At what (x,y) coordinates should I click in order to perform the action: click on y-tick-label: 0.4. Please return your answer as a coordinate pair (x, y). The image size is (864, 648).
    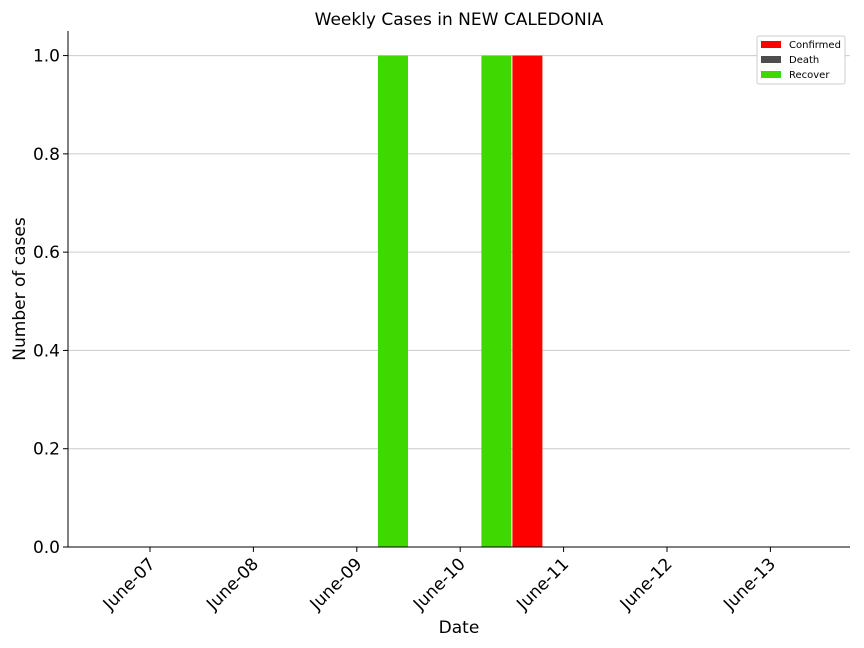
    Looking at the image, I should click on (46, 351).